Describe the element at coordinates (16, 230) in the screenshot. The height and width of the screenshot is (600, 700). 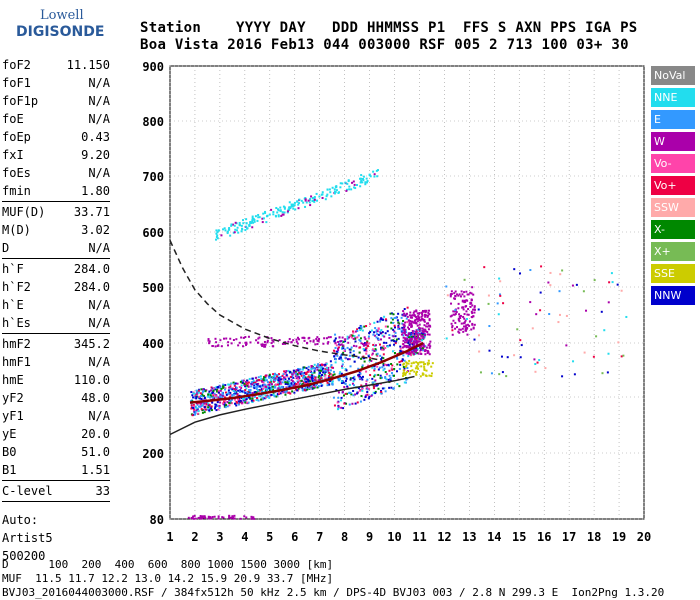
I see `param-label: M(D)` at that location.